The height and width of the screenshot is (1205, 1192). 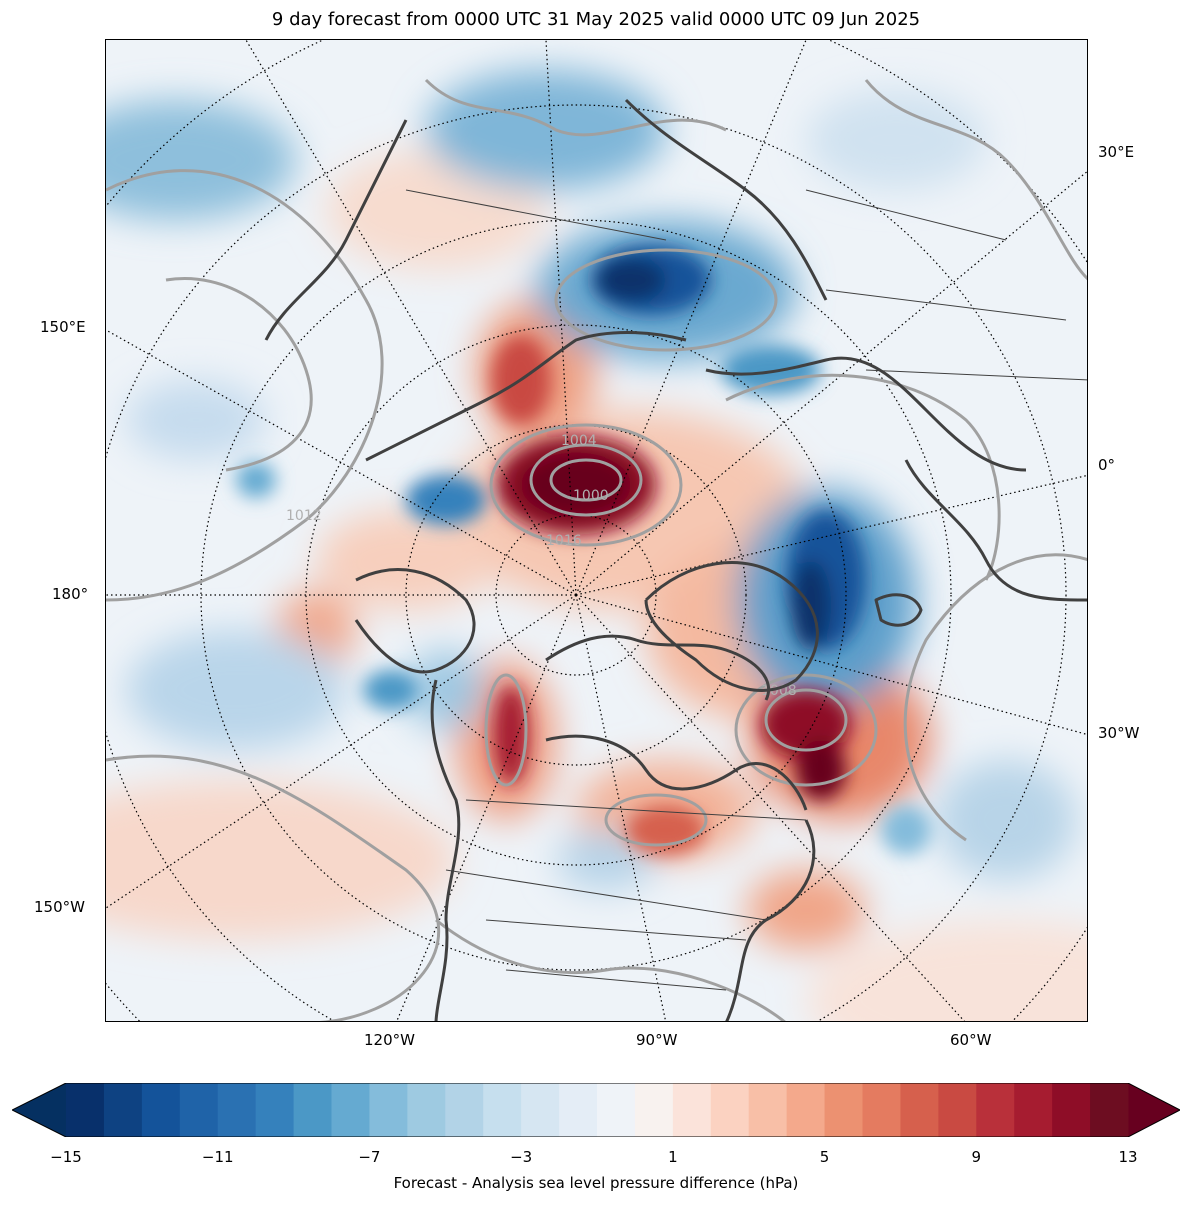 I want to click on colorbar-scale, so click(x=596, y=1110).